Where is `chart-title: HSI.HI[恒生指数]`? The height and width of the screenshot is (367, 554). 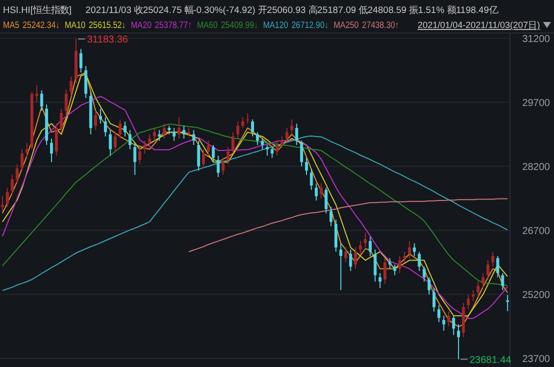
chart-title: HSI.HI[恒生指数] is located at coordinates (37, 10).